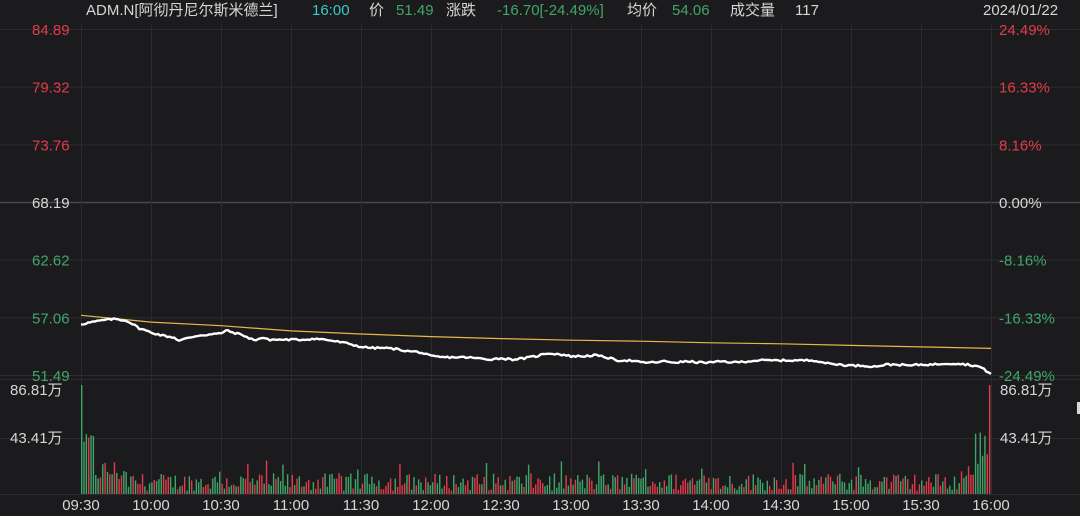 The image size is (1080, 516). Describe the element at coordinates (536, 346) in the screenshot. I see `price-line` at that location.